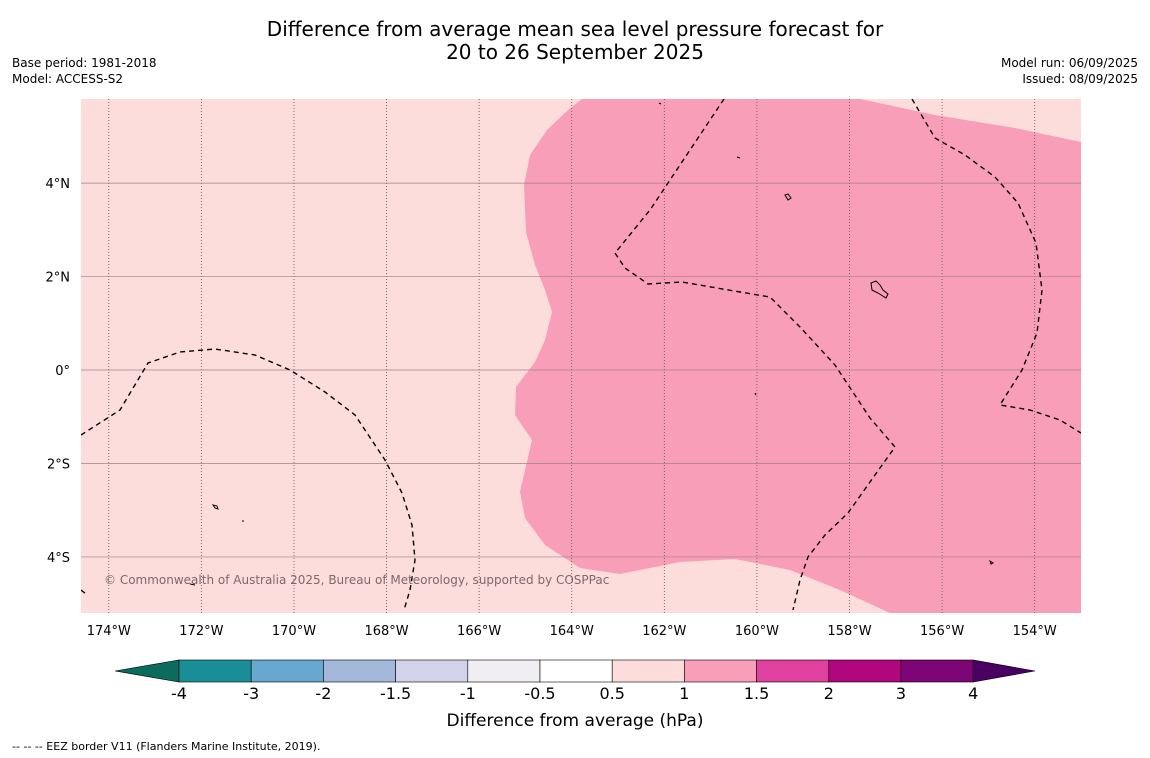 The width and height of the screenshot is (1150, 758). What do you see at coordinates (756, 693) in the screenshot?
I see `colorbar-tick-label: 1.5` at bounding box center [756, 693].